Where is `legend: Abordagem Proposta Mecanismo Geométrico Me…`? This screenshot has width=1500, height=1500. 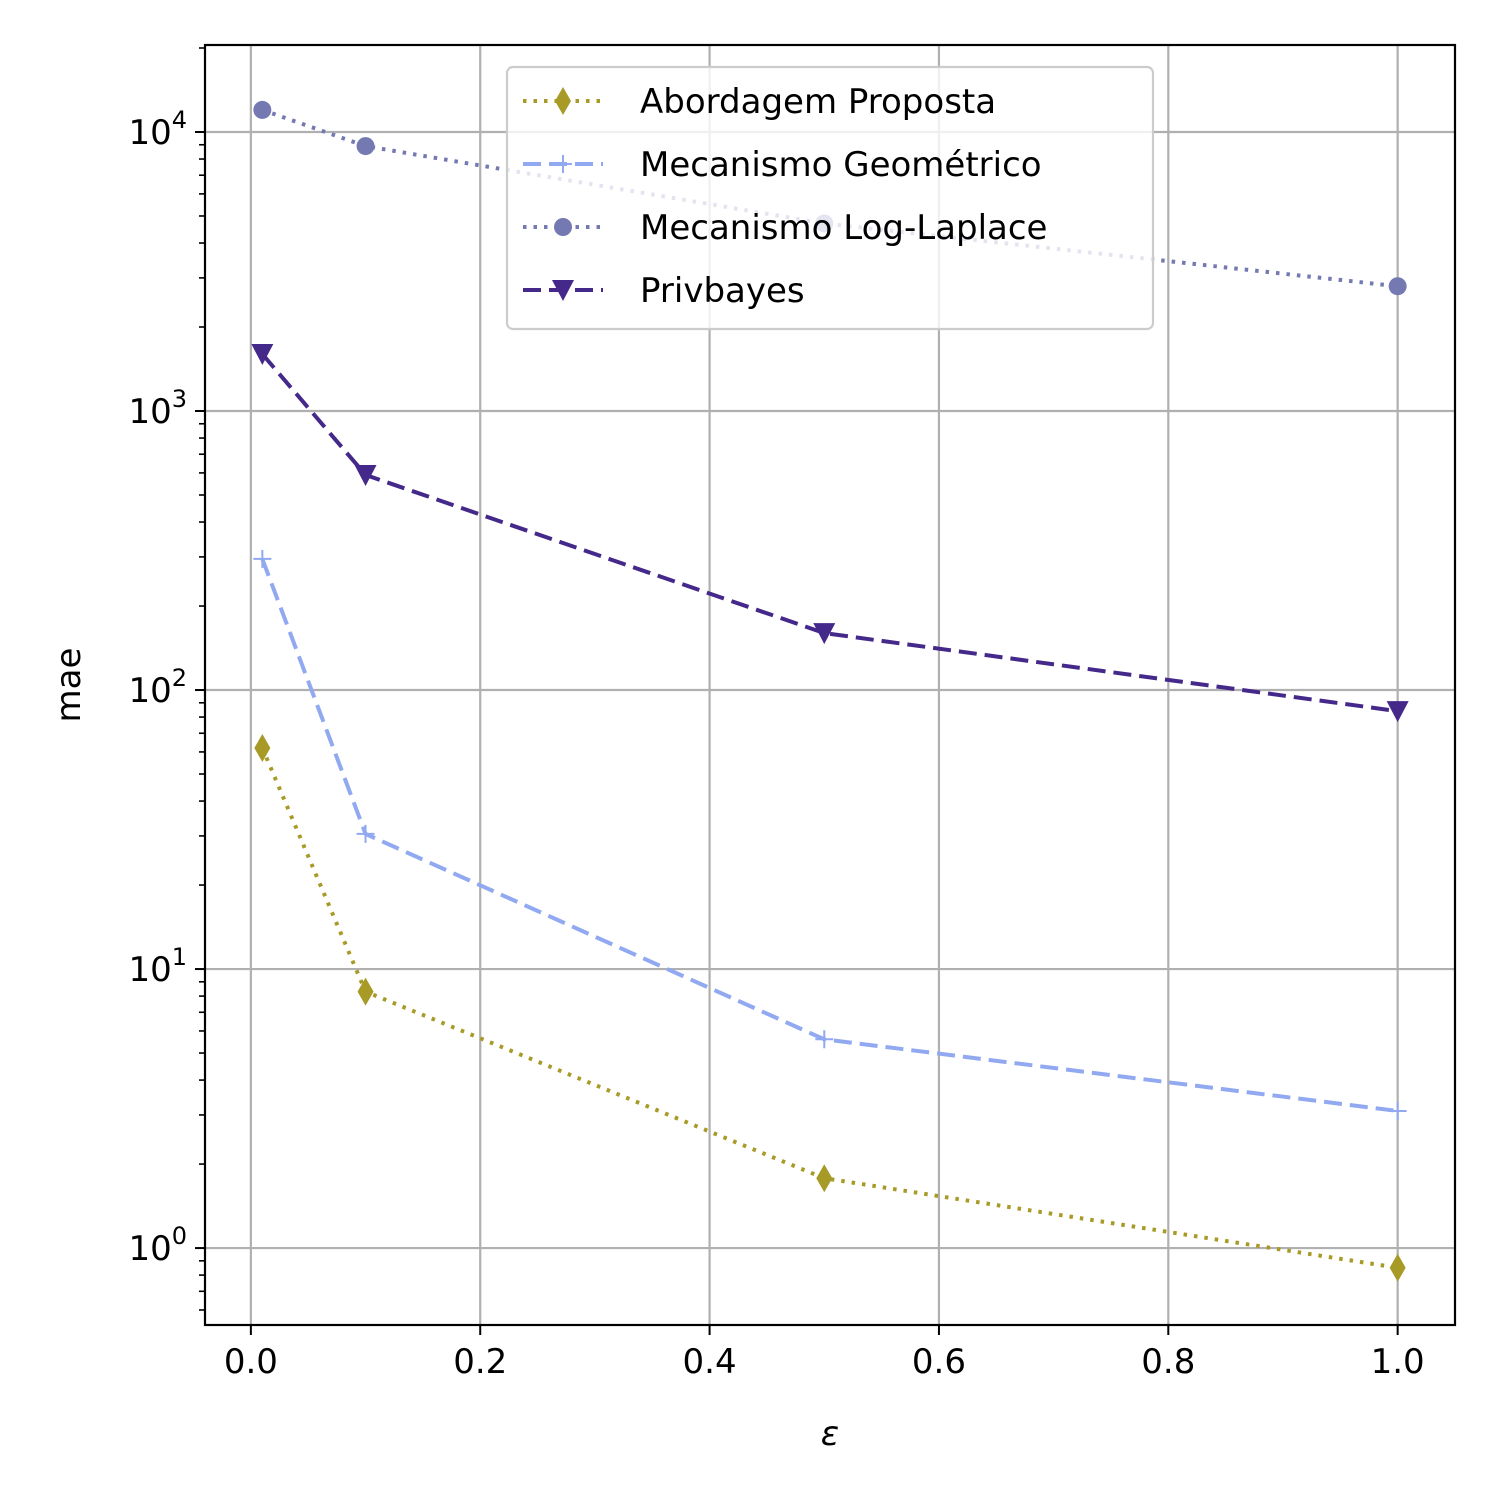
legend: Abordagem Proposta Mecanismo Geométrico Me… is located at coordinates (830, 198).